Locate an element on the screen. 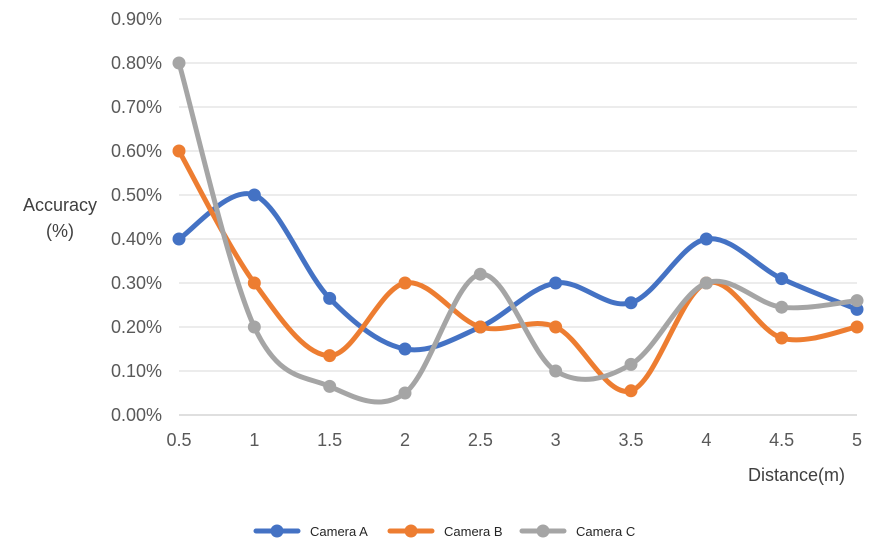 The width and height of the screenshot is (882, 551). legend-item: Camera A is located at coordinates (310, 531).